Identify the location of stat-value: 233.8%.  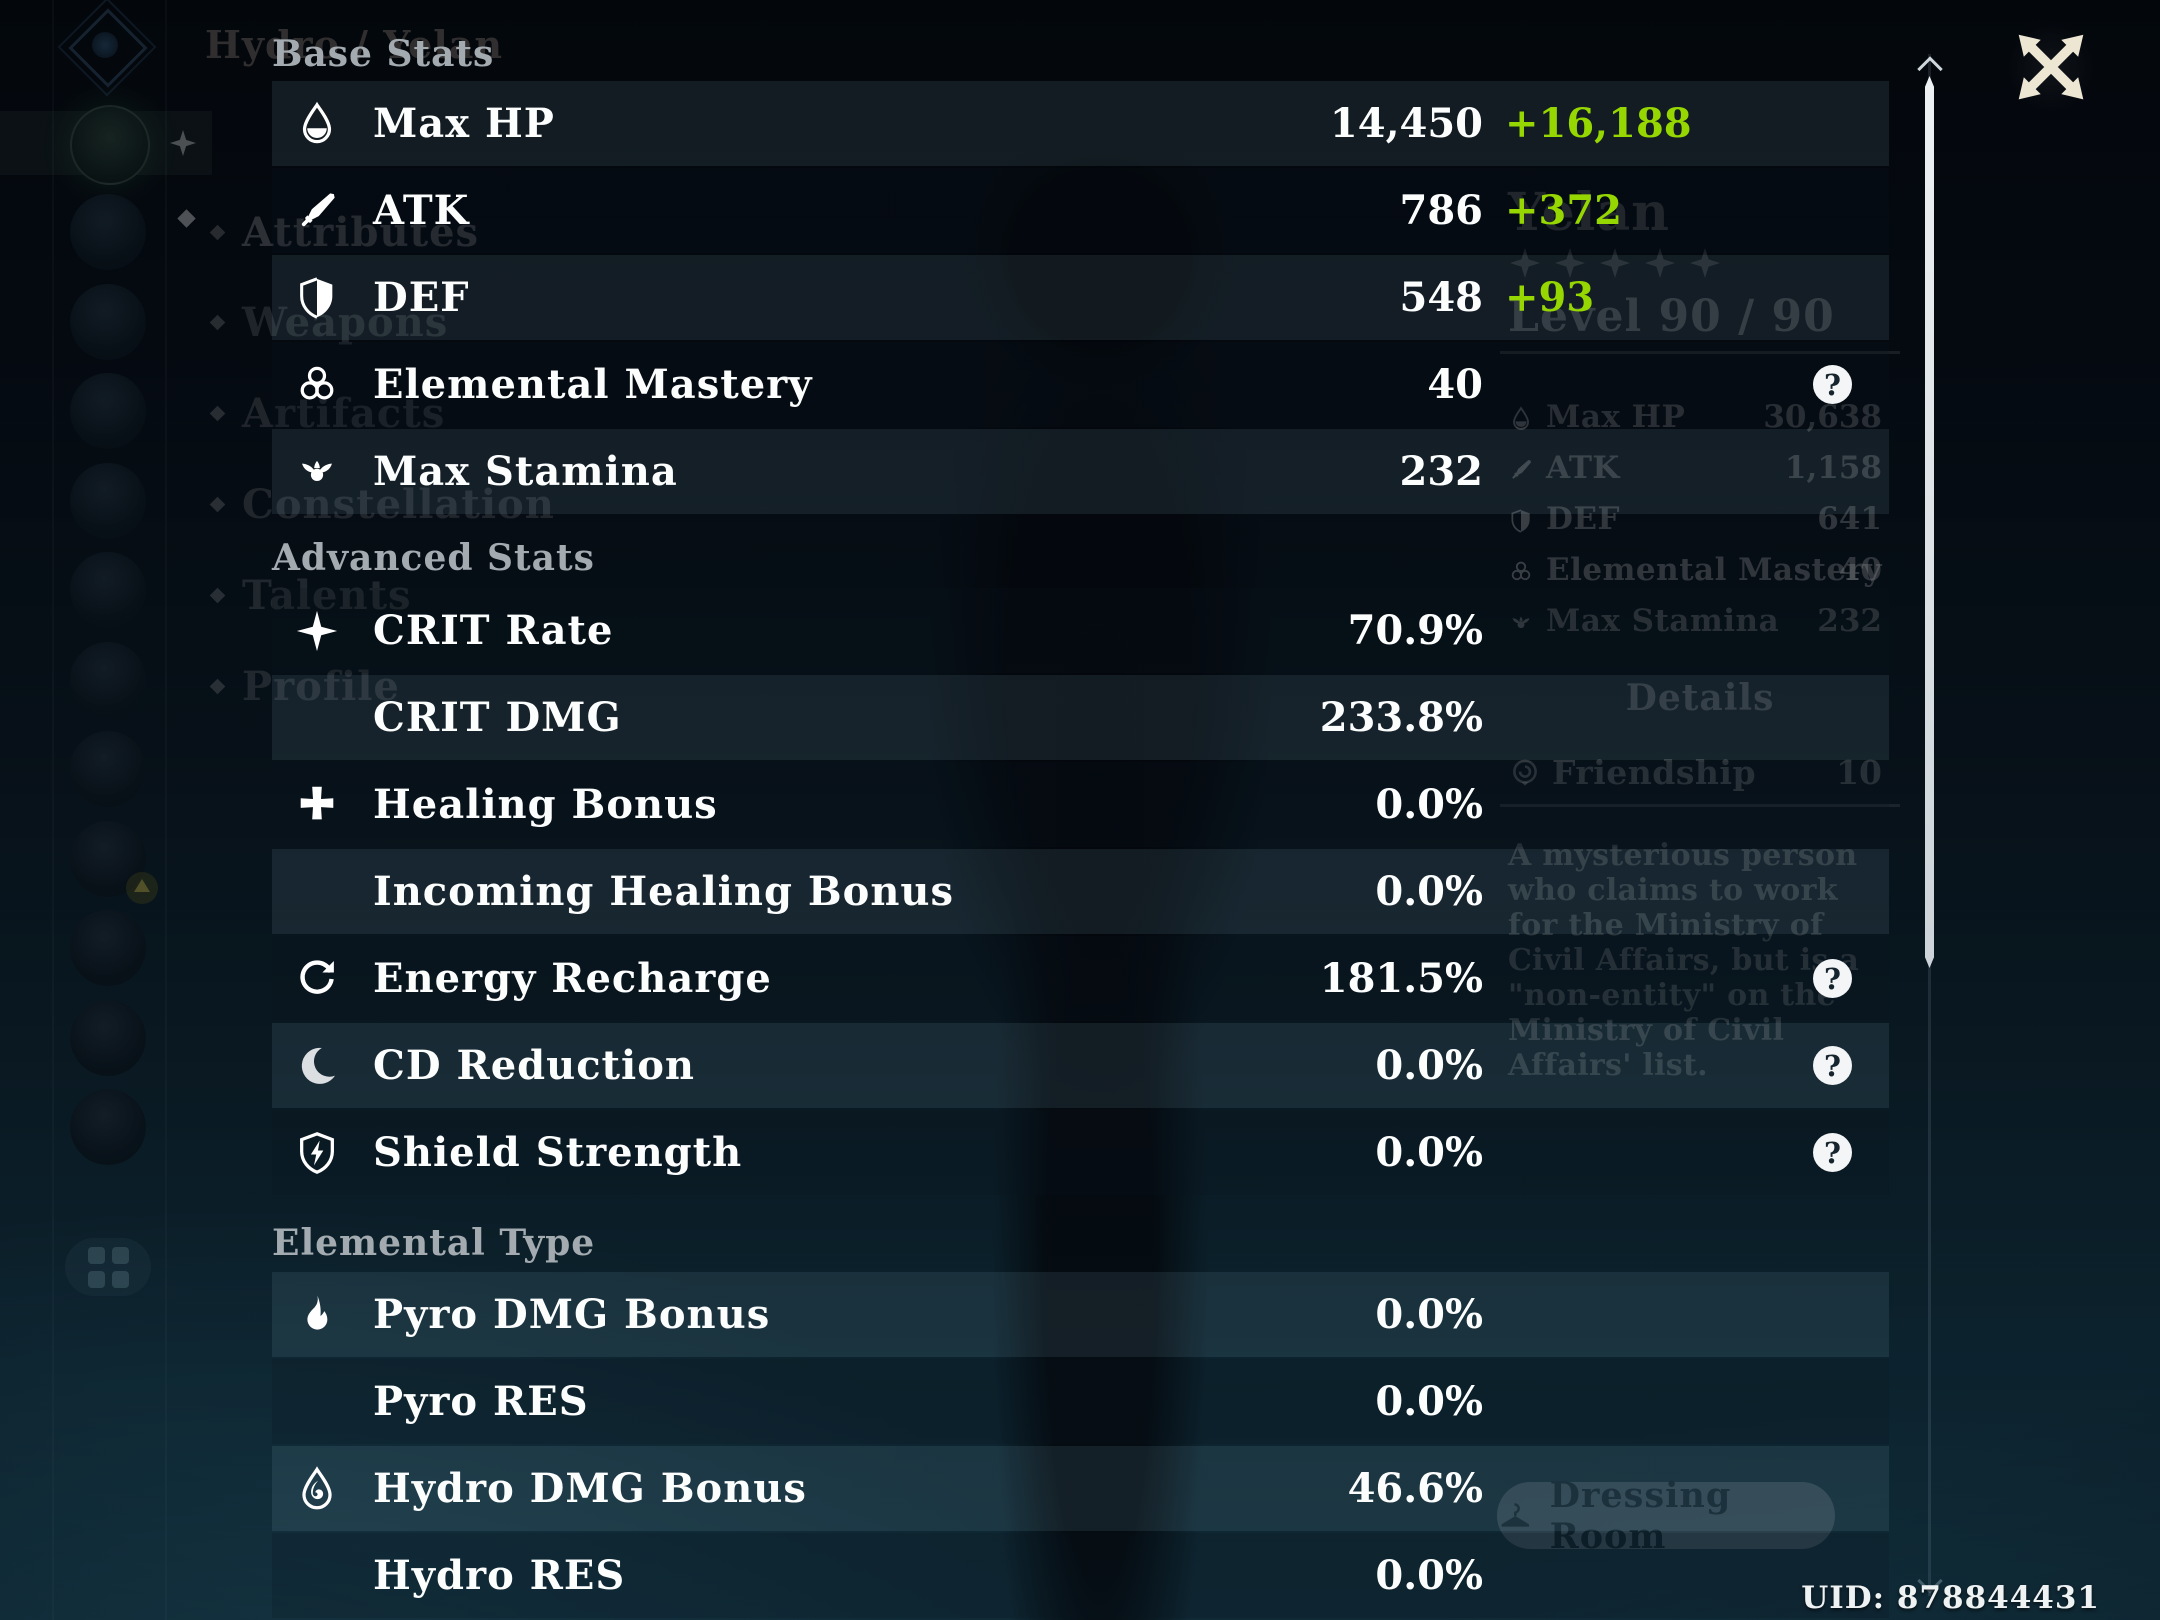
(1401, 717).